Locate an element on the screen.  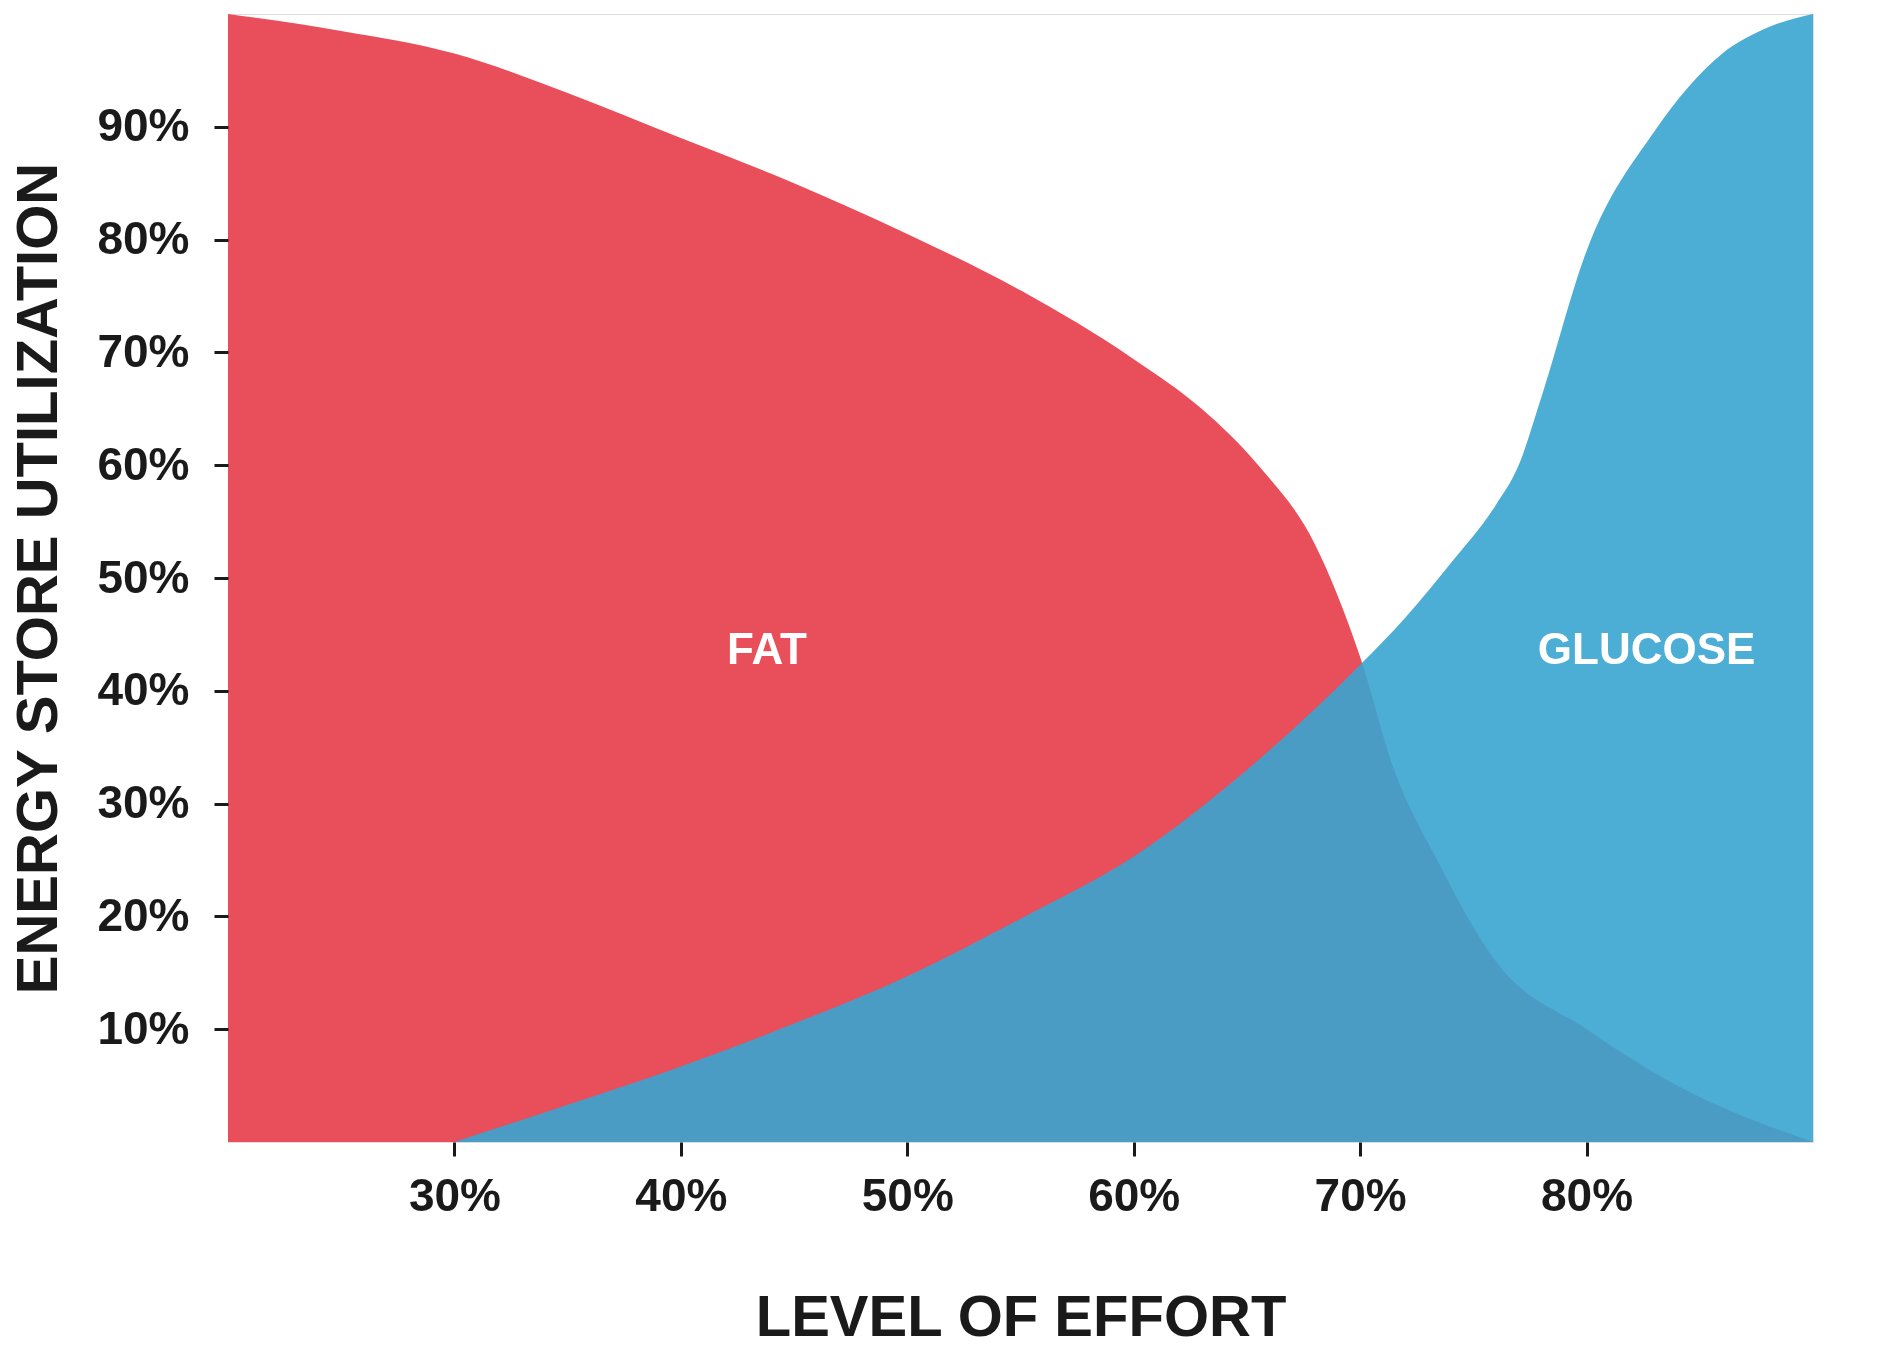
y-tick-label: 40% is located at coordinates (143, 689).